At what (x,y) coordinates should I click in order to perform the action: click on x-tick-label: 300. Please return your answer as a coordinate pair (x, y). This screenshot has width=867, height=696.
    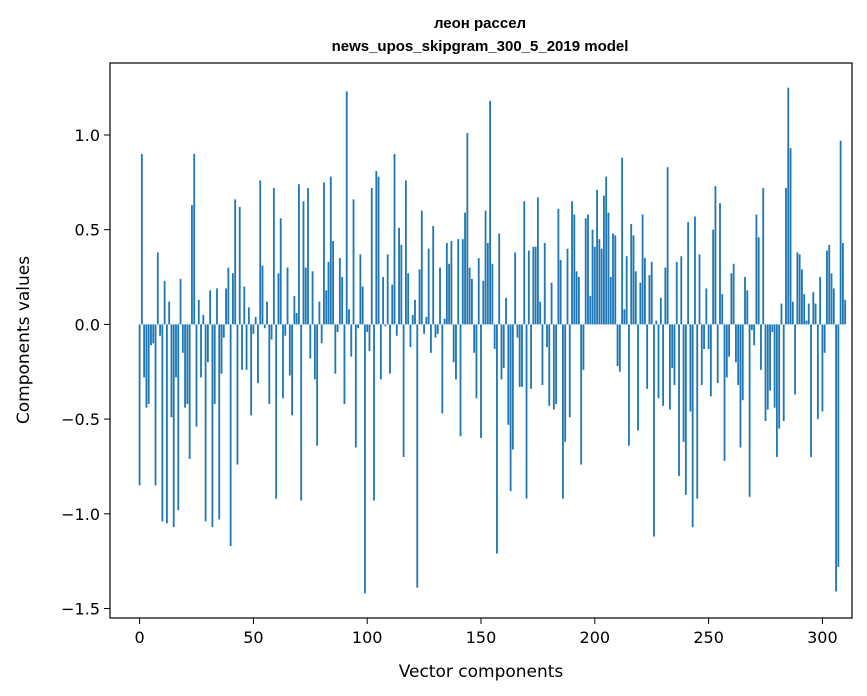
    Looking at the image, I should click on (822, 637).